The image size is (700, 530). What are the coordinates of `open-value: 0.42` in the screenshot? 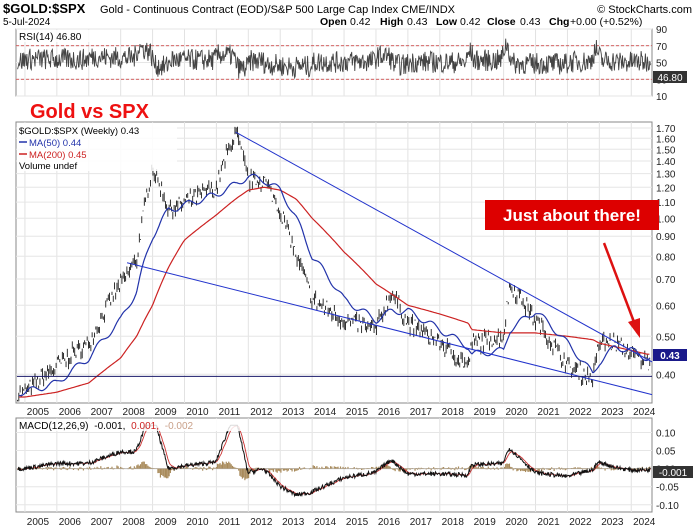 It's located at (360, 22).